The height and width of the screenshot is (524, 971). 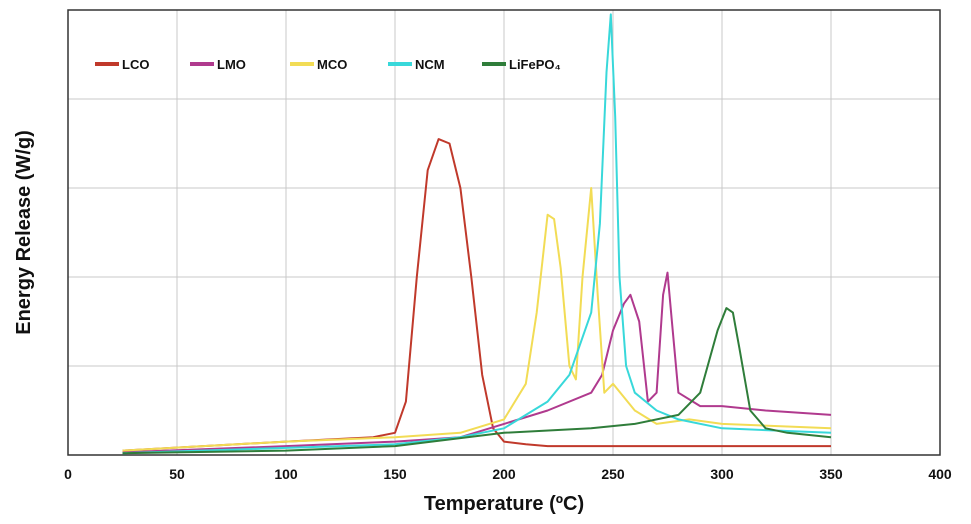 What do you see at coordinates (395, 474) in the screenshot?
I see `x-tick-label: 150` at bounding box center [395, 474].